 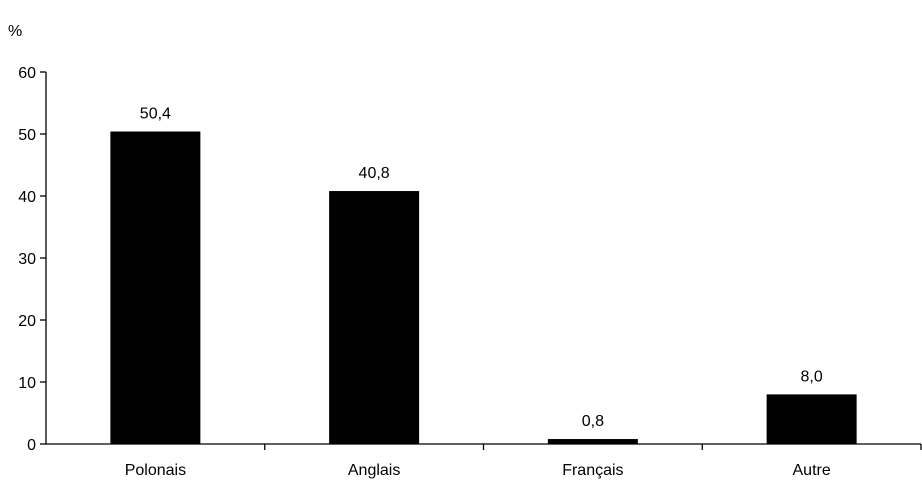 I want to click on bar-value-label: 50,4, so click(x=155, y=114).